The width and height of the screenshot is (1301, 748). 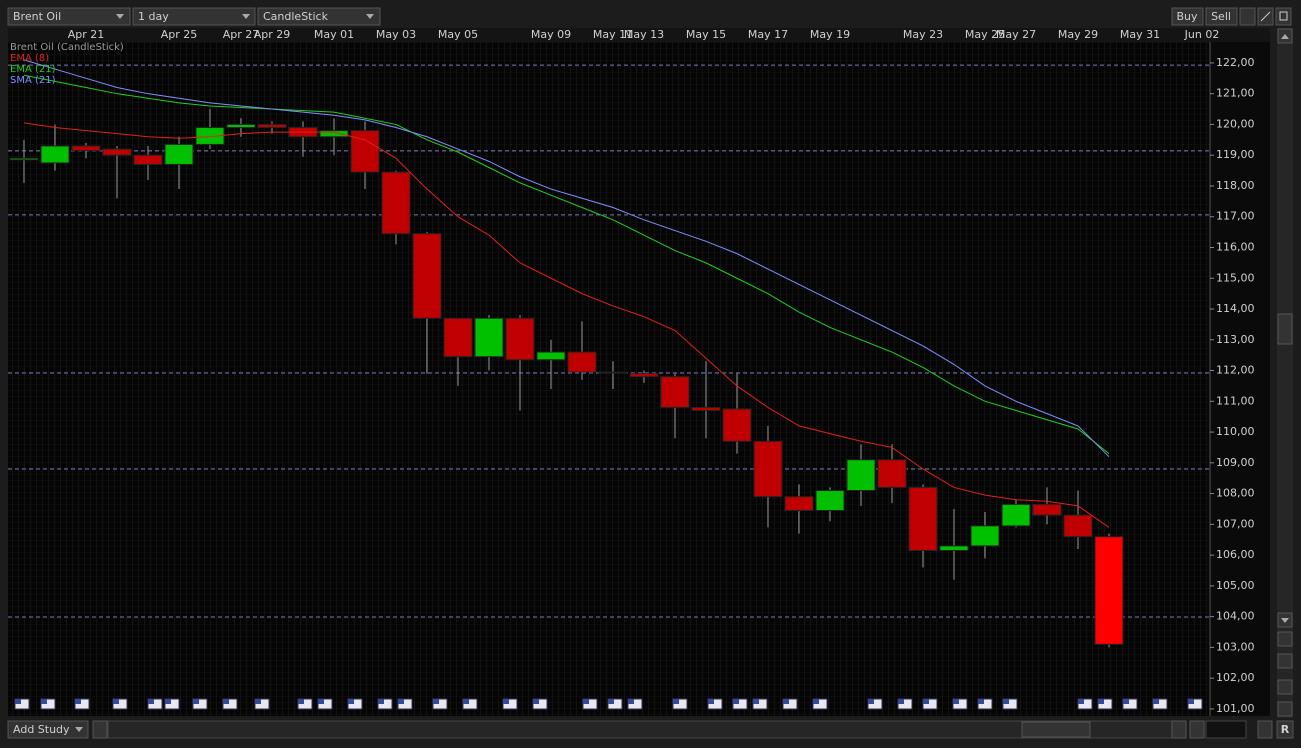 What do you see at coordinates (1179, 729) in the screenshot?
I see `scroll-right` at bounding box center [1179, 729].